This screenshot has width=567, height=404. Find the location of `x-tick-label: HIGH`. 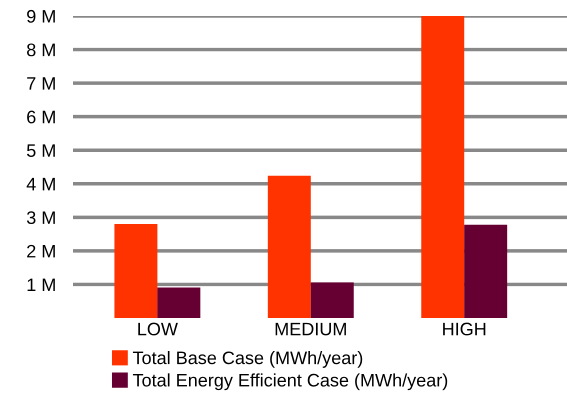

x-tick-label: HIGH is located at coordinates (464, 329).